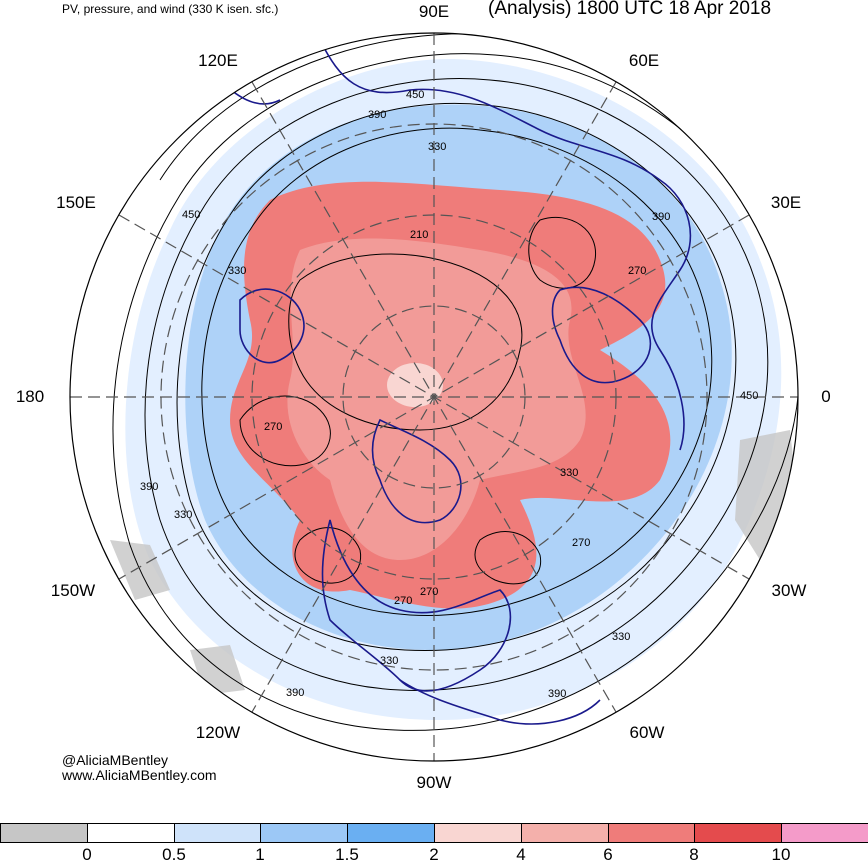  I want to click on contour-label: 210, so click(419, 235).